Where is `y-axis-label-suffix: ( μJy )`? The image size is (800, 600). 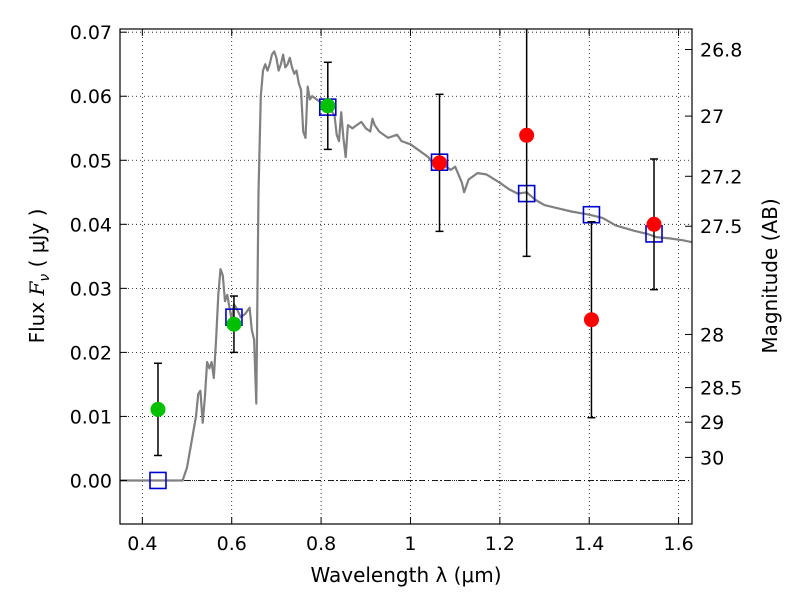 y-axis-label-suffix: ( μJy ) is located at coordinates (37, 241).